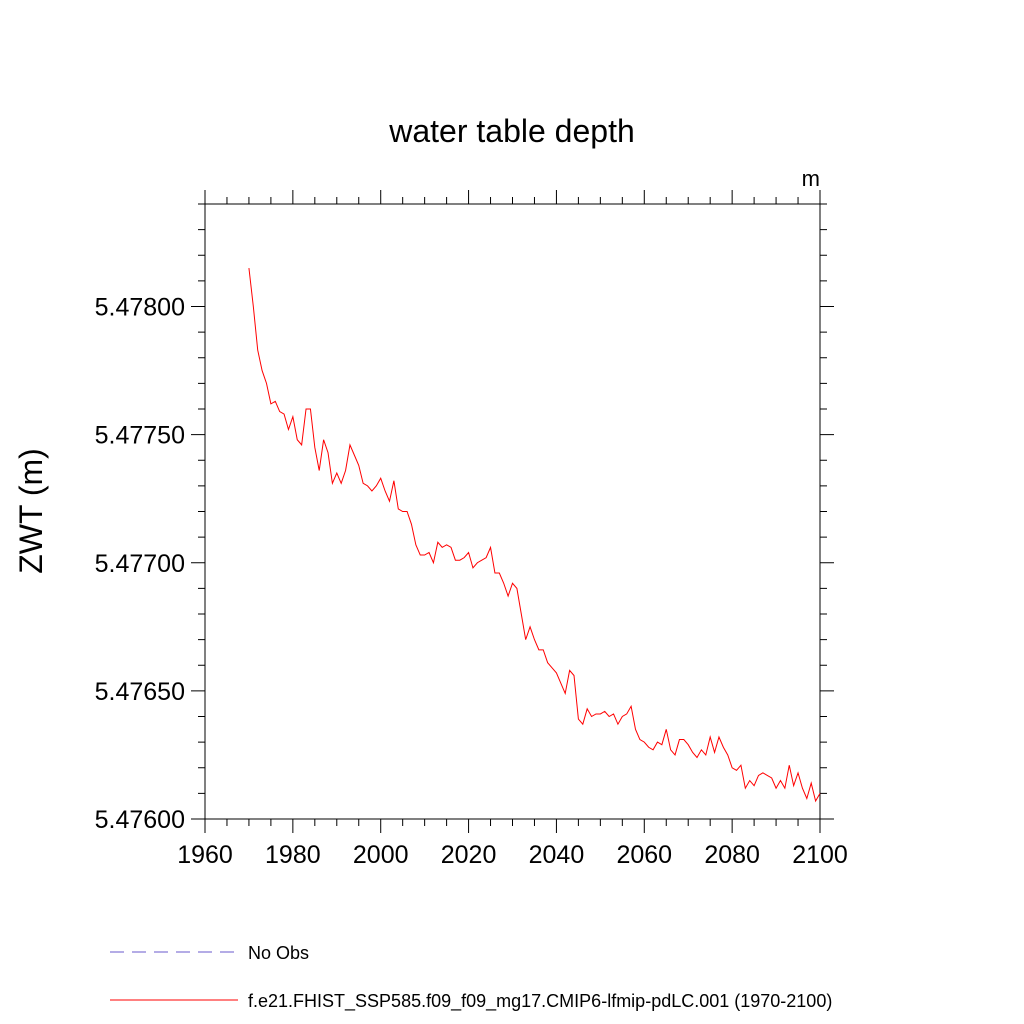 The width and height of the screenshot is (1024, 1024). What do you see at coordinates (140, 564) in the screenshot?
I see `y-tick-label: 5.47700` at bounding box center [140, 564].